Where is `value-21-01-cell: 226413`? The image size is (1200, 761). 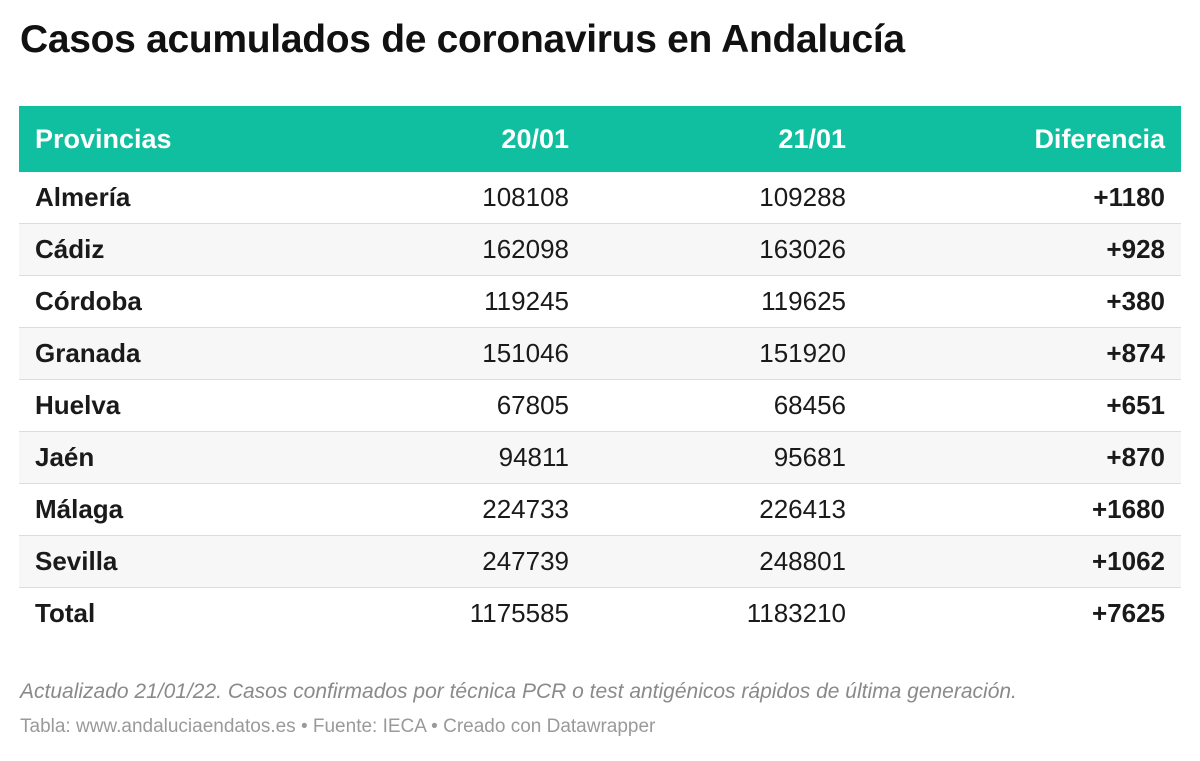
value-21-01-cell: 226413 is located at coordinates (723, 509).